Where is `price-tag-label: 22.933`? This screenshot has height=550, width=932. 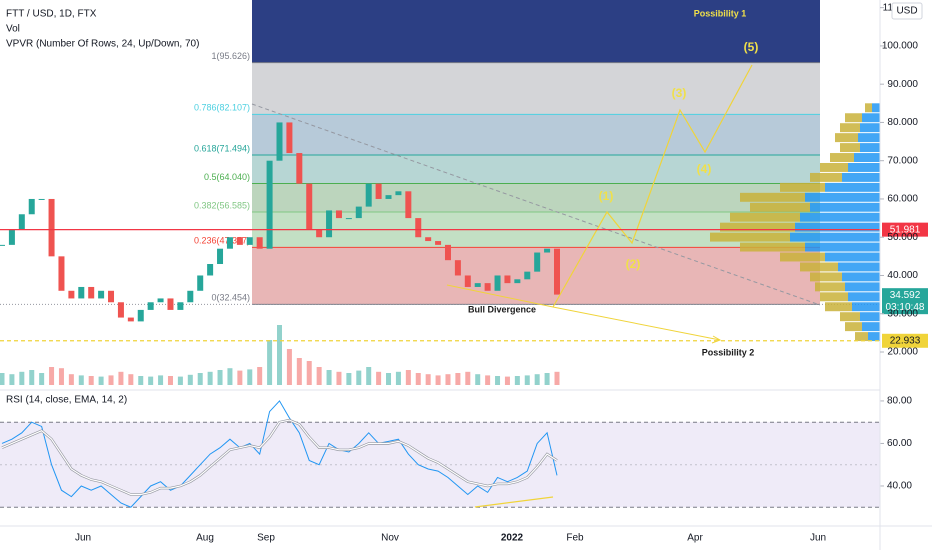
price-tag-label: 22.933 is located at coordinates (905, 340).